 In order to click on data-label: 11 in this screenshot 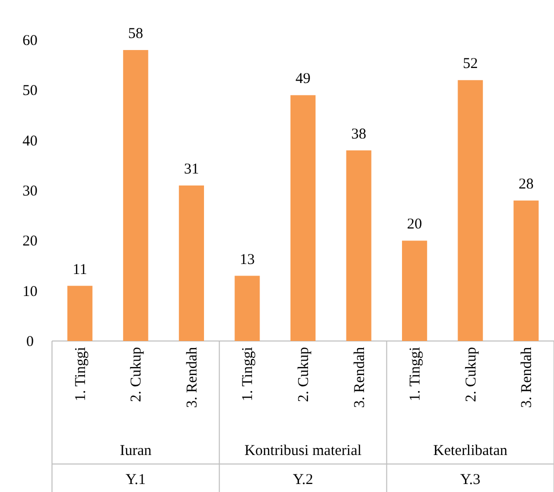, I will do `click(80, 270)`.